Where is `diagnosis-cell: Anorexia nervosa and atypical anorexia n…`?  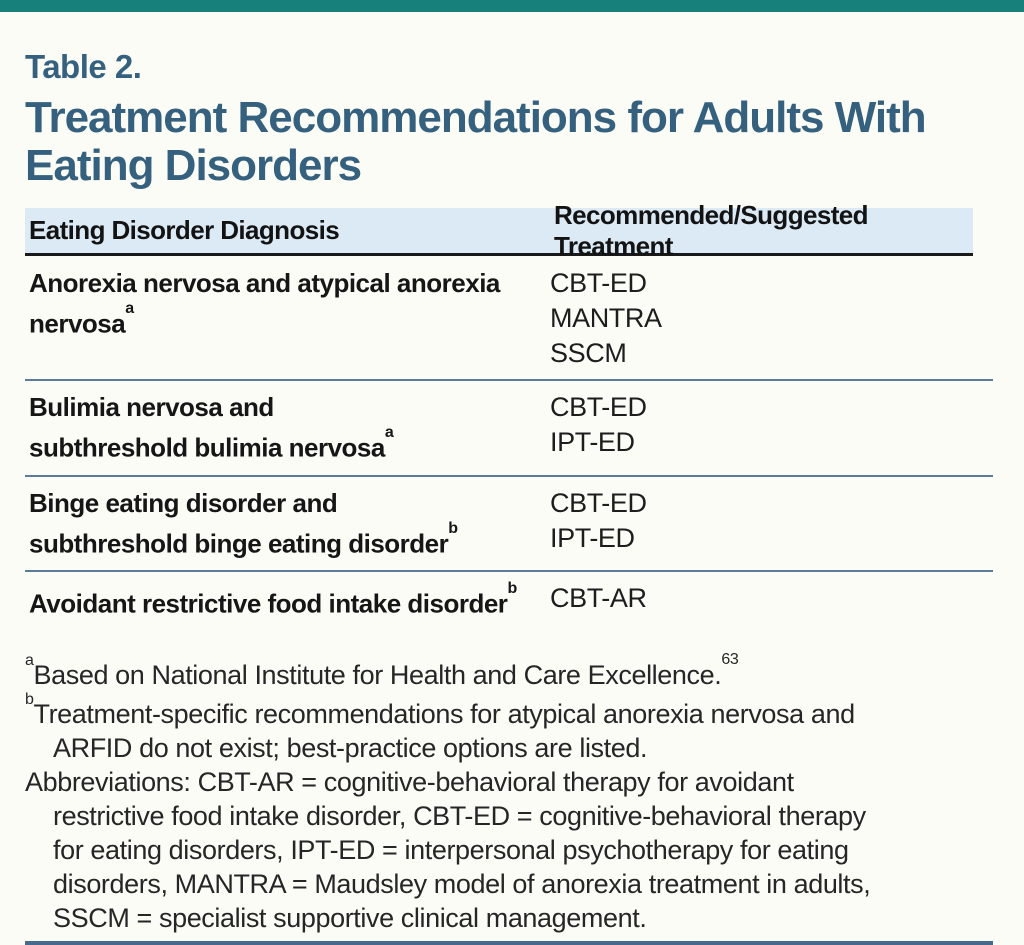
diagnosis-cell: Anorexia nervosa and atypical anorexia n… is located at coordinates (287, 318).